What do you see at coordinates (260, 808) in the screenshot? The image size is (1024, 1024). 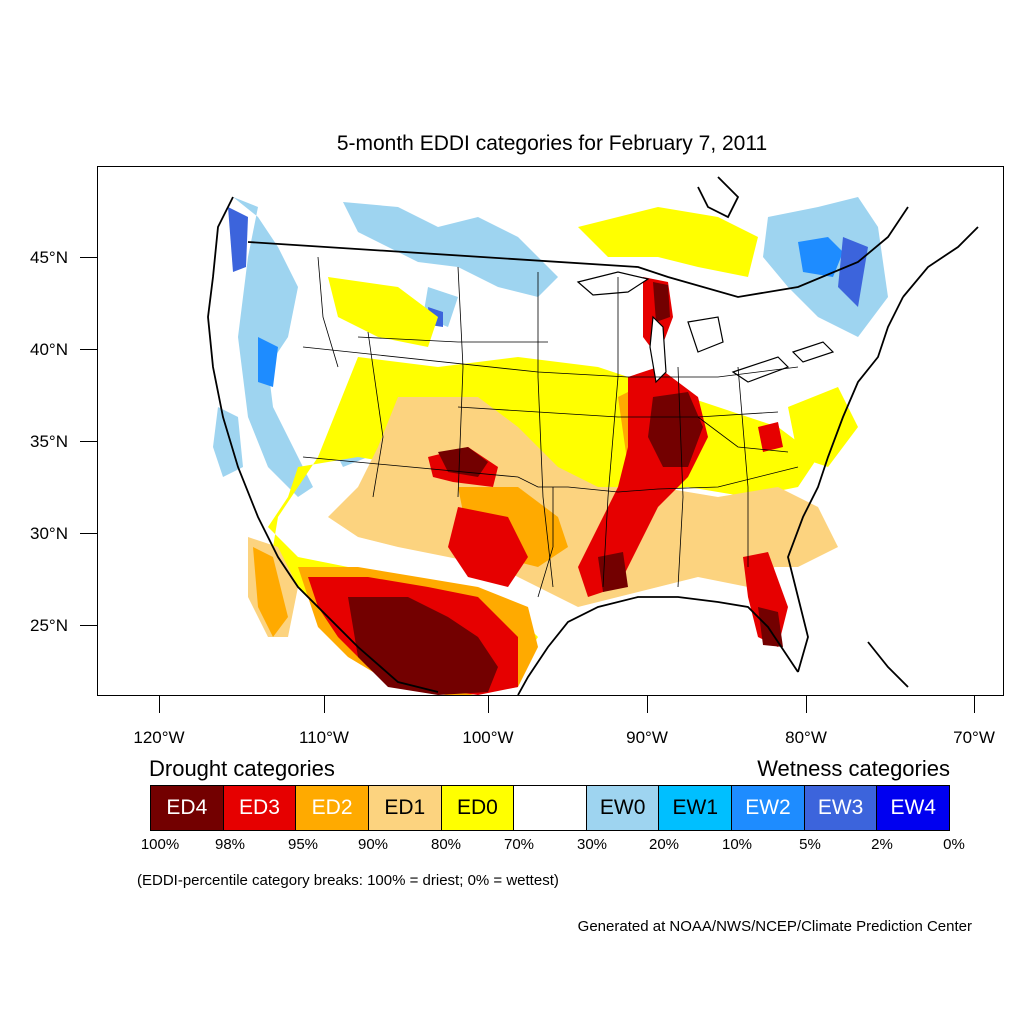 I see `legend-ed3: ED3` at bounding box center [260, 808].